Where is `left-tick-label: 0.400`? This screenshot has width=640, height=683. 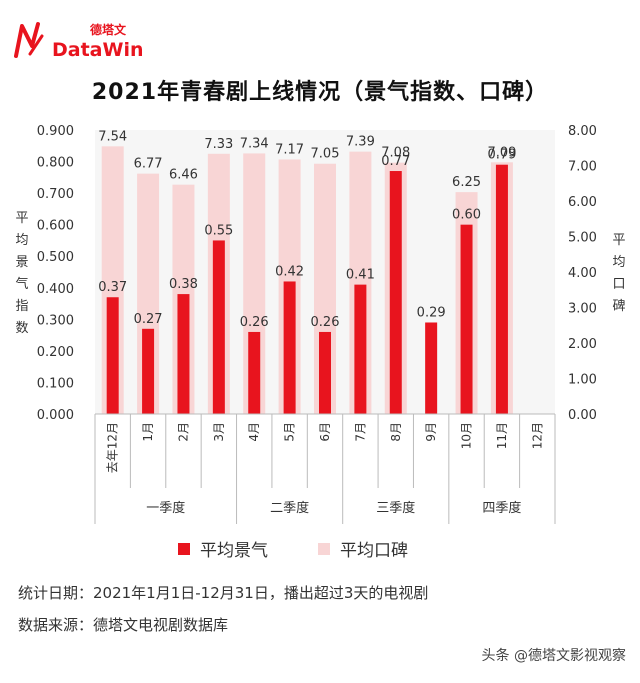 left-tick-label: 0.400 is located at coordinates (55, 289).